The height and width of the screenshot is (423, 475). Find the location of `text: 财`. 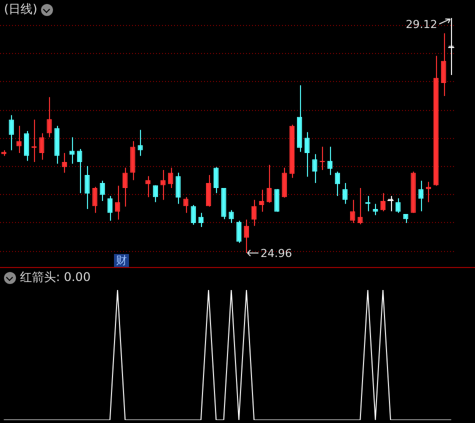

text: 财 is located at coordinates (121, 260).